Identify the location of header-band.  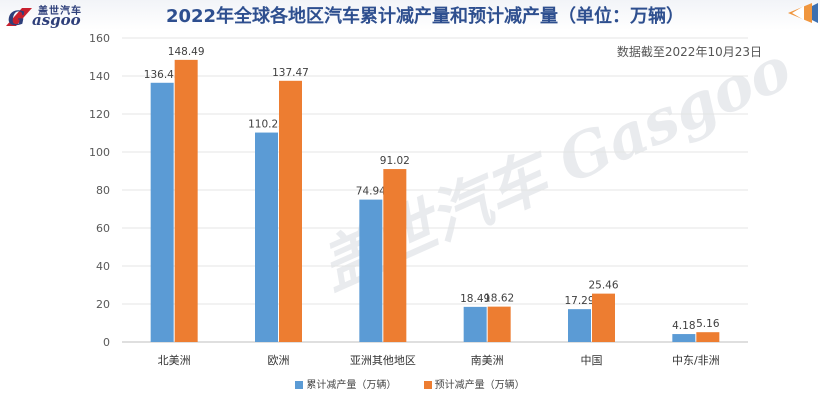
(410, 15).